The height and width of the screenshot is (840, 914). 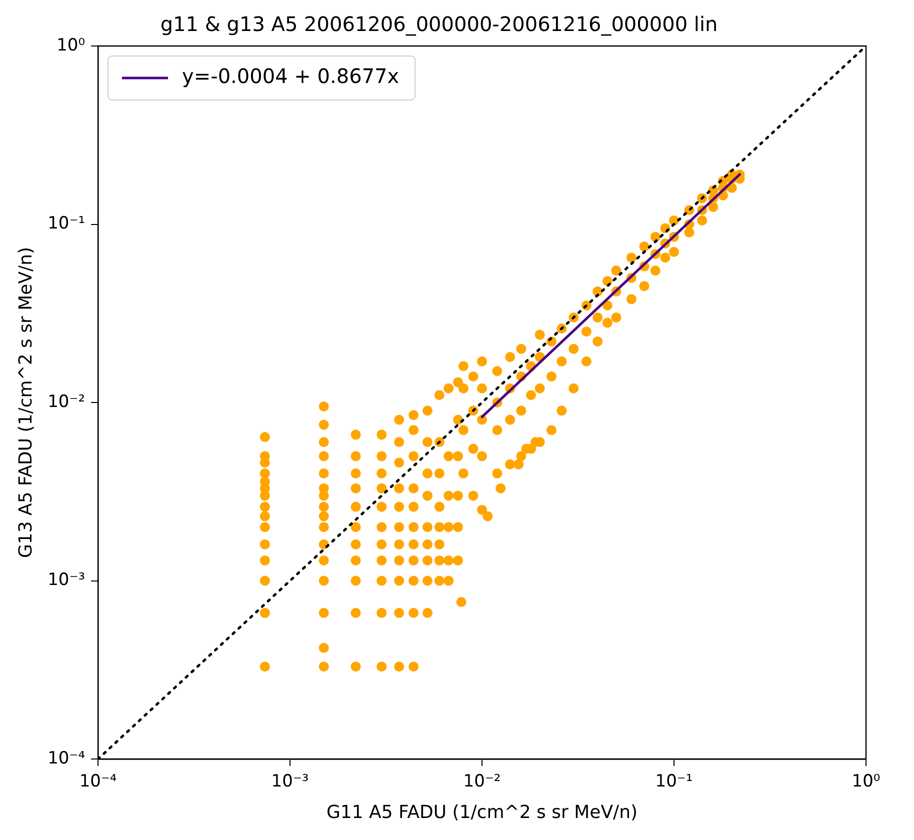 I want to click on legend-label: y=-0.0004 + 0.8677x, so click(x=291, y=76).